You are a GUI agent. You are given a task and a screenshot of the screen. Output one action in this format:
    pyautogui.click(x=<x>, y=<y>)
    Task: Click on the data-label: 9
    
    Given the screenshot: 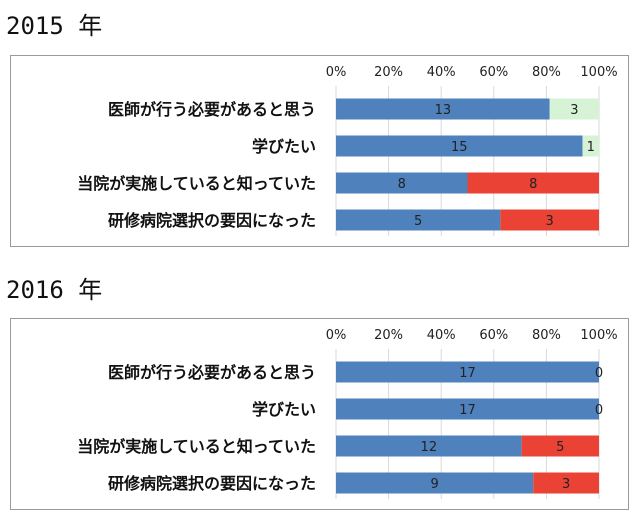 What is the action you would take?
    pyautogui.click(x=434, y=484)
    